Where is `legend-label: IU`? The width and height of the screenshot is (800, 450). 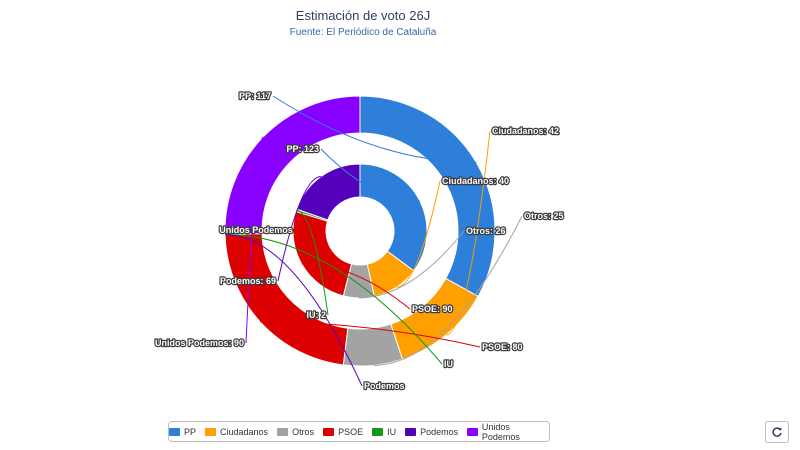 legend-label: IU is located at coordinates (392, 431).